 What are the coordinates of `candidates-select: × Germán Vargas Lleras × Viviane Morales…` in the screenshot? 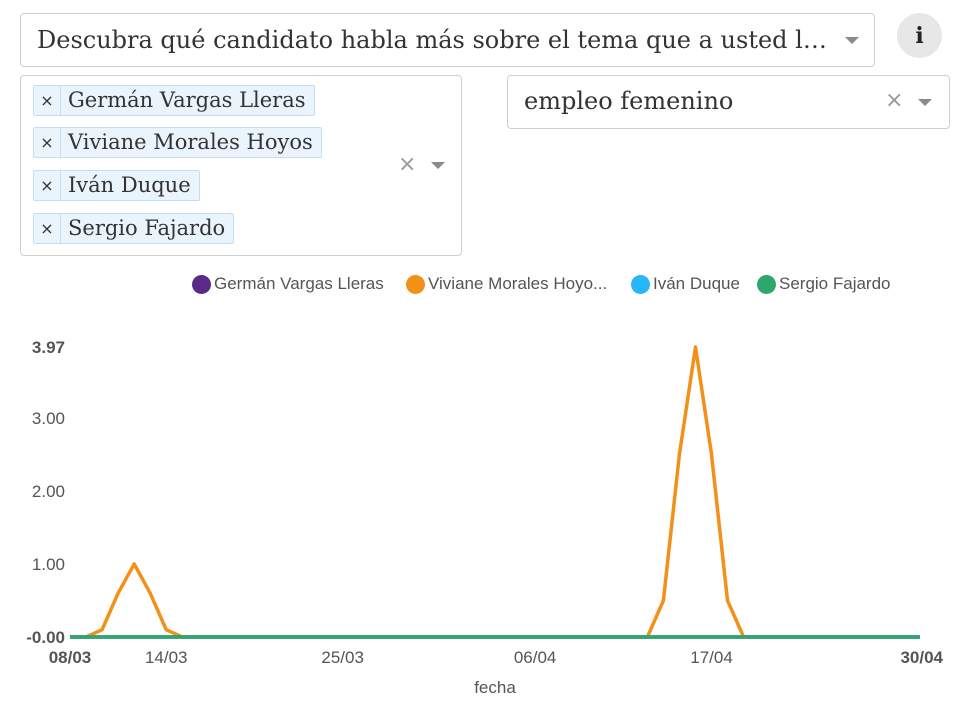 It's located at (241, 165).